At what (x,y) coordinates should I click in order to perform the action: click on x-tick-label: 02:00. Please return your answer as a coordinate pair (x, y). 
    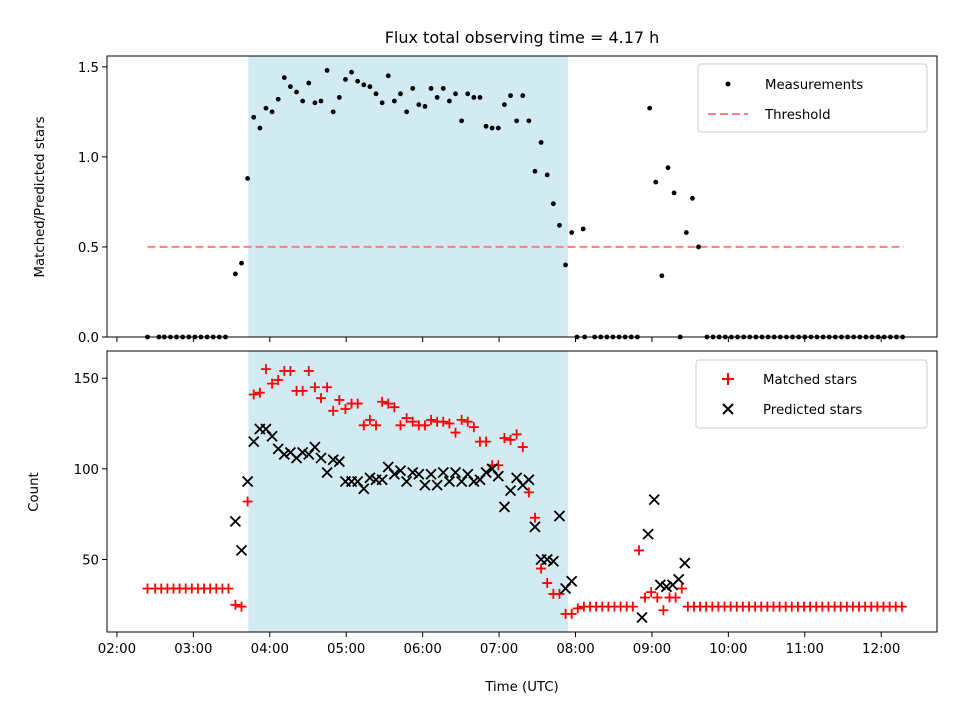
    Looking at the image, I should click on (117, 649).